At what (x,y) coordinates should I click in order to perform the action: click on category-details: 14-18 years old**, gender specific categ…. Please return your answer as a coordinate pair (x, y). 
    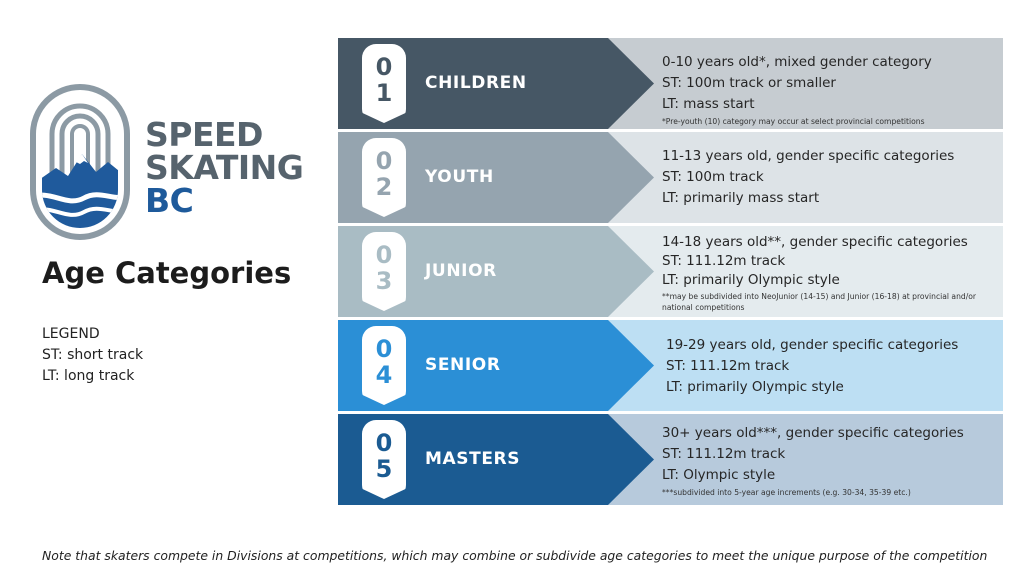
    Looking at the image, I should click on (829, 273).